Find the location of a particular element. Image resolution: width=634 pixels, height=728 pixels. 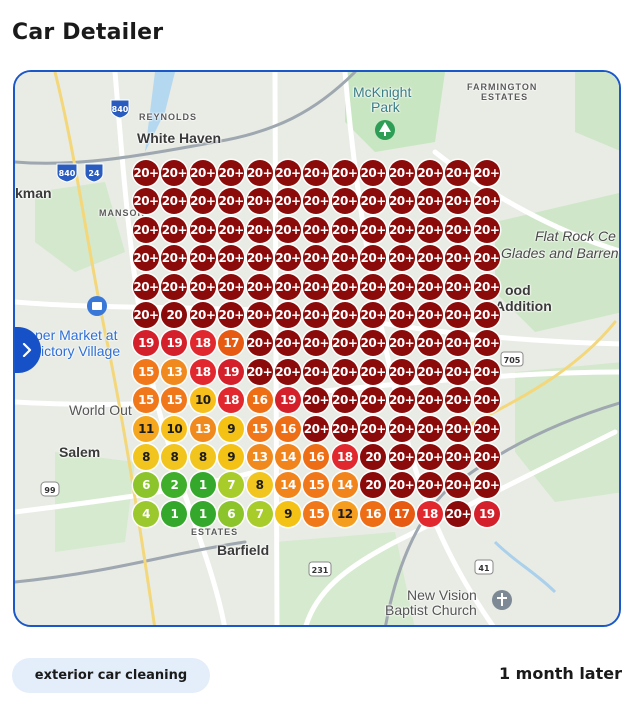

rank-pin: 2 is located at coordinates (174, 485).